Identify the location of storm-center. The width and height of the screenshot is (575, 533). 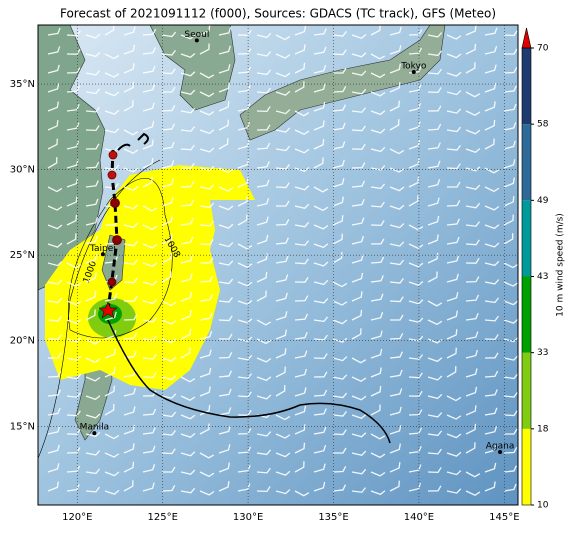
(108, 310).